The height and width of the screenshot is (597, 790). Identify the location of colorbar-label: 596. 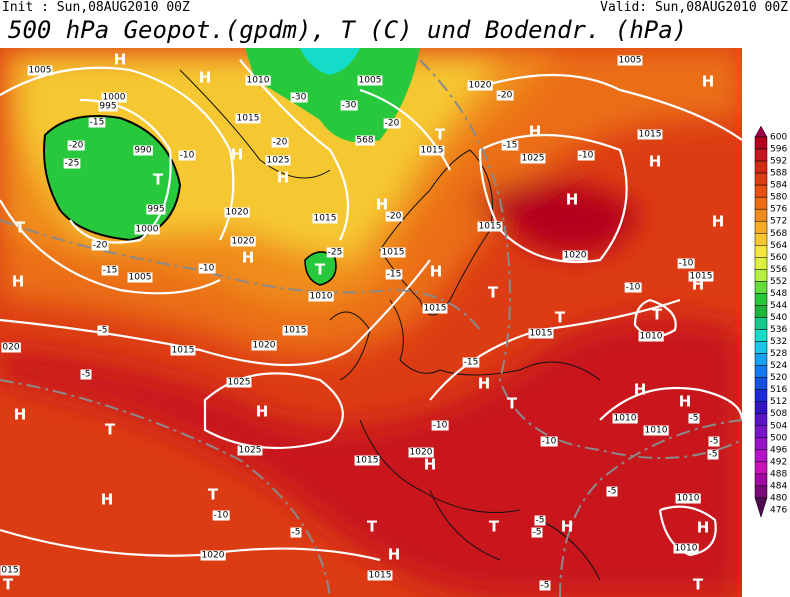
(778, 150).